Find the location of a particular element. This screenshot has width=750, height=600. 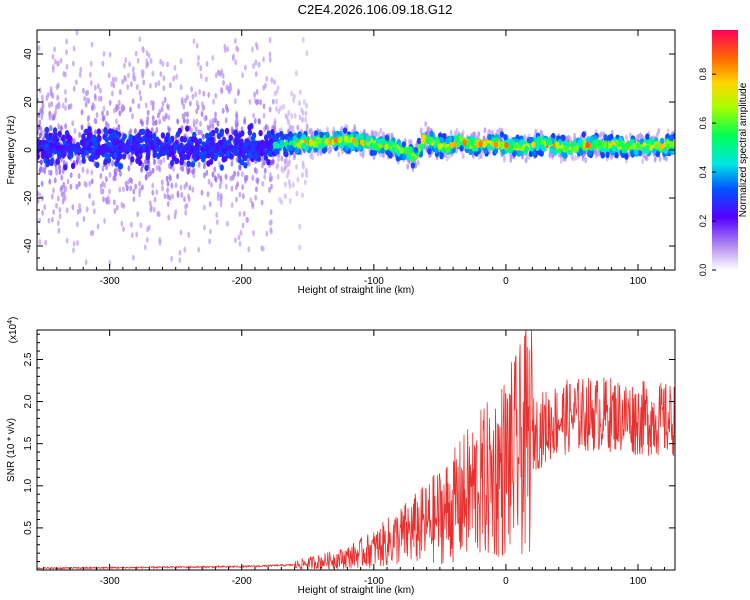

y-tick-label: 2.5 is located at coordinates (28, 359).